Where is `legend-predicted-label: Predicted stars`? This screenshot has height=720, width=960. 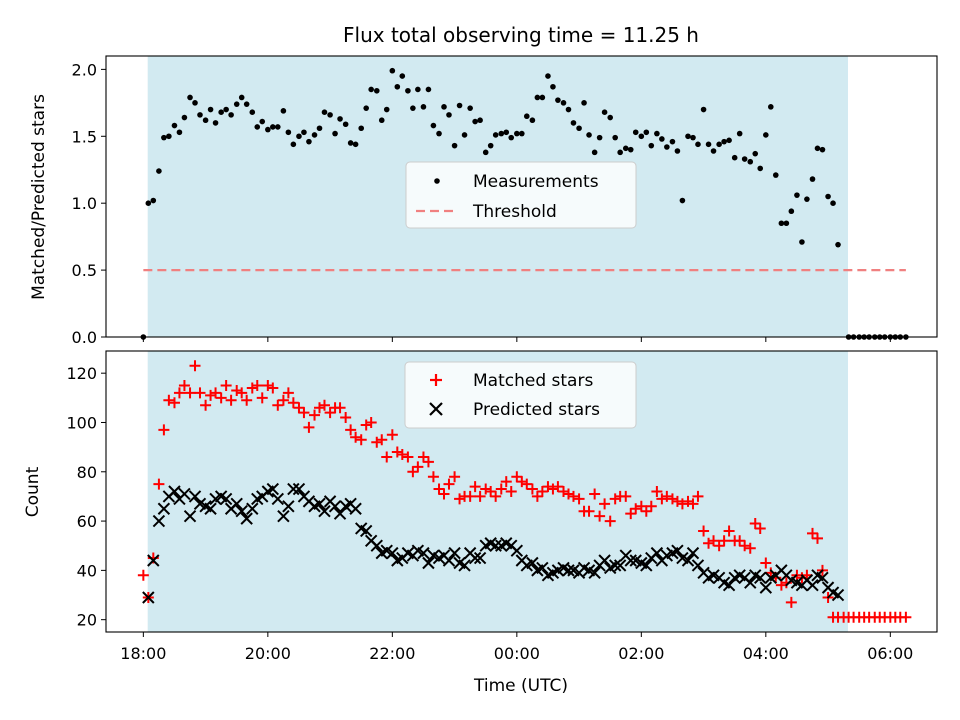 legend-predicted-label: Predicted stars is located at coordinates (536, 410).